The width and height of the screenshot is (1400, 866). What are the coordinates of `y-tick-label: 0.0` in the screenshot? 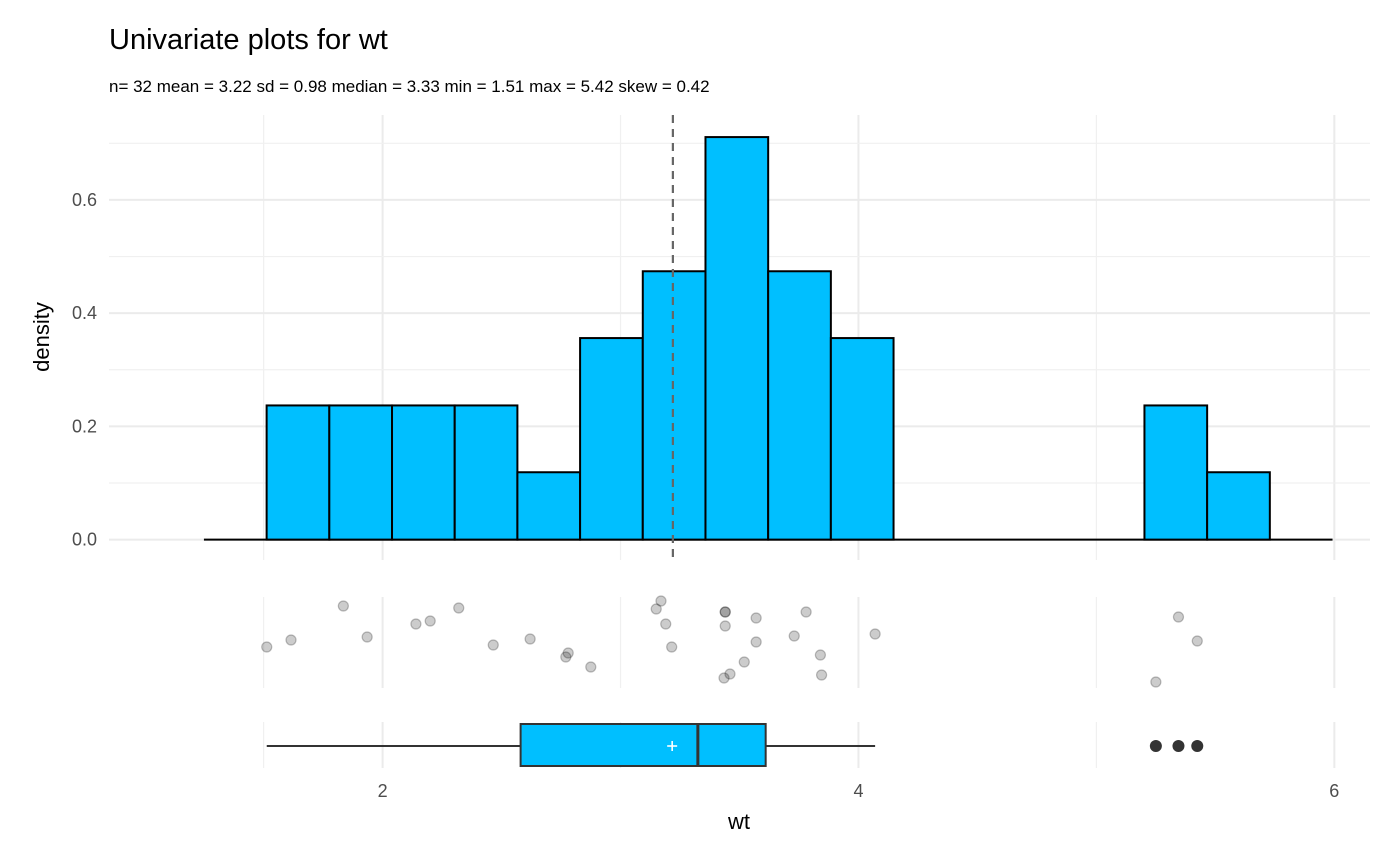 It's located at (84, 540).